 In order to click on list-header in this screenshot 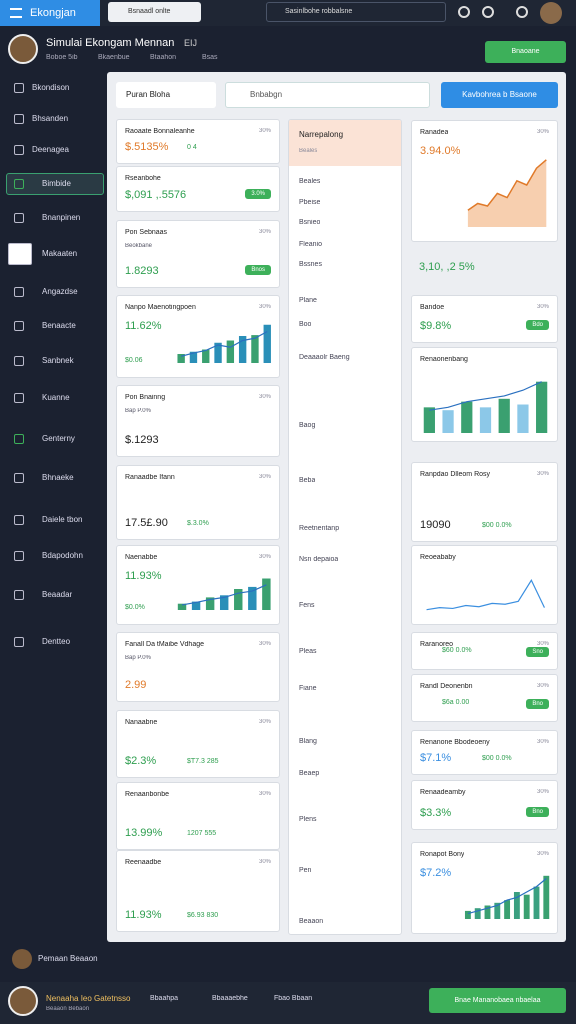, I will do `click(345, 143)`.